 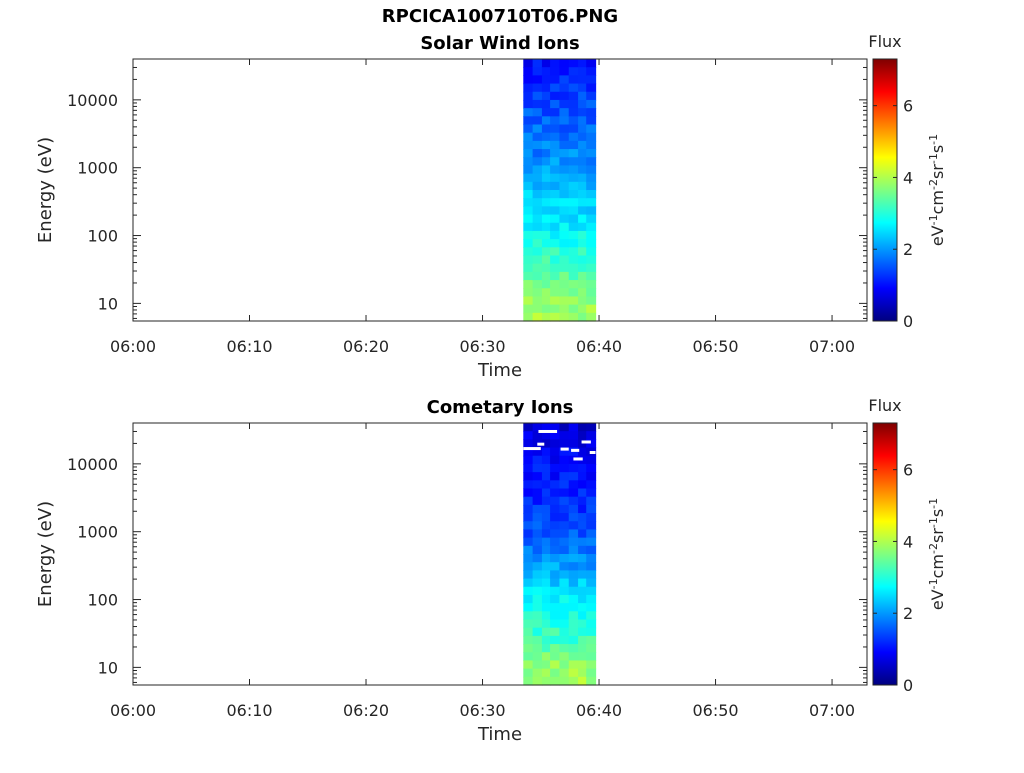 I want to click on colorbar-unit-label: eV-1cm-2sr-1s-1, so click(x=937, y=554).